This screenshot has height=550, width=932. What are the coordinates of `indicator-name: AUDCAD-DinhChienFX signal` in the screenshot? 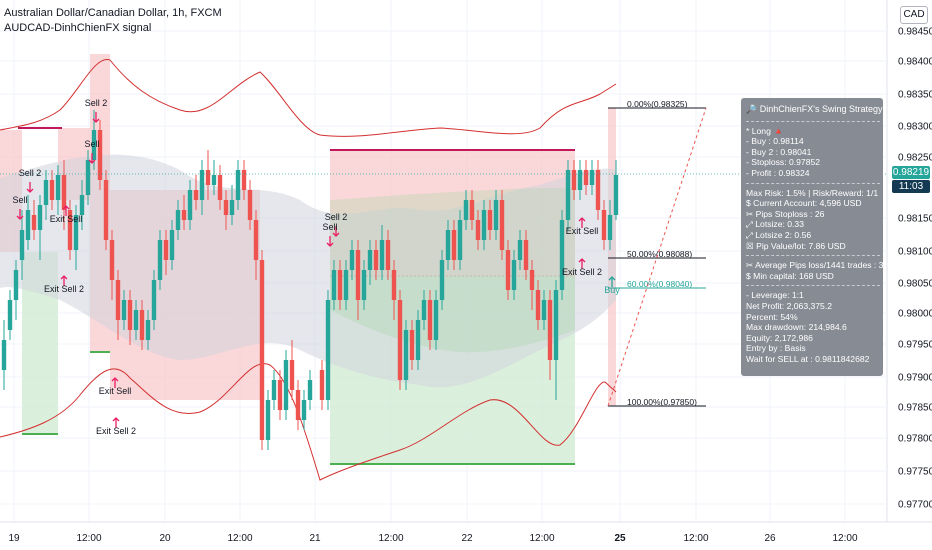 It's located at (78, 28).